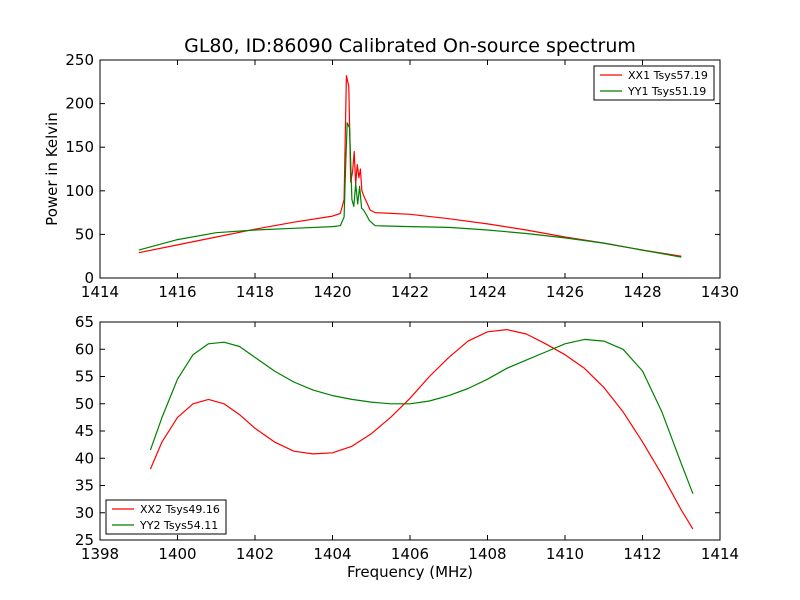 This screenshot has height=600, width=800. What do you see at coordinates (255, 554) in the screenshot?
I see `x-tick-label: 1402` at bounding box center [255, 554].